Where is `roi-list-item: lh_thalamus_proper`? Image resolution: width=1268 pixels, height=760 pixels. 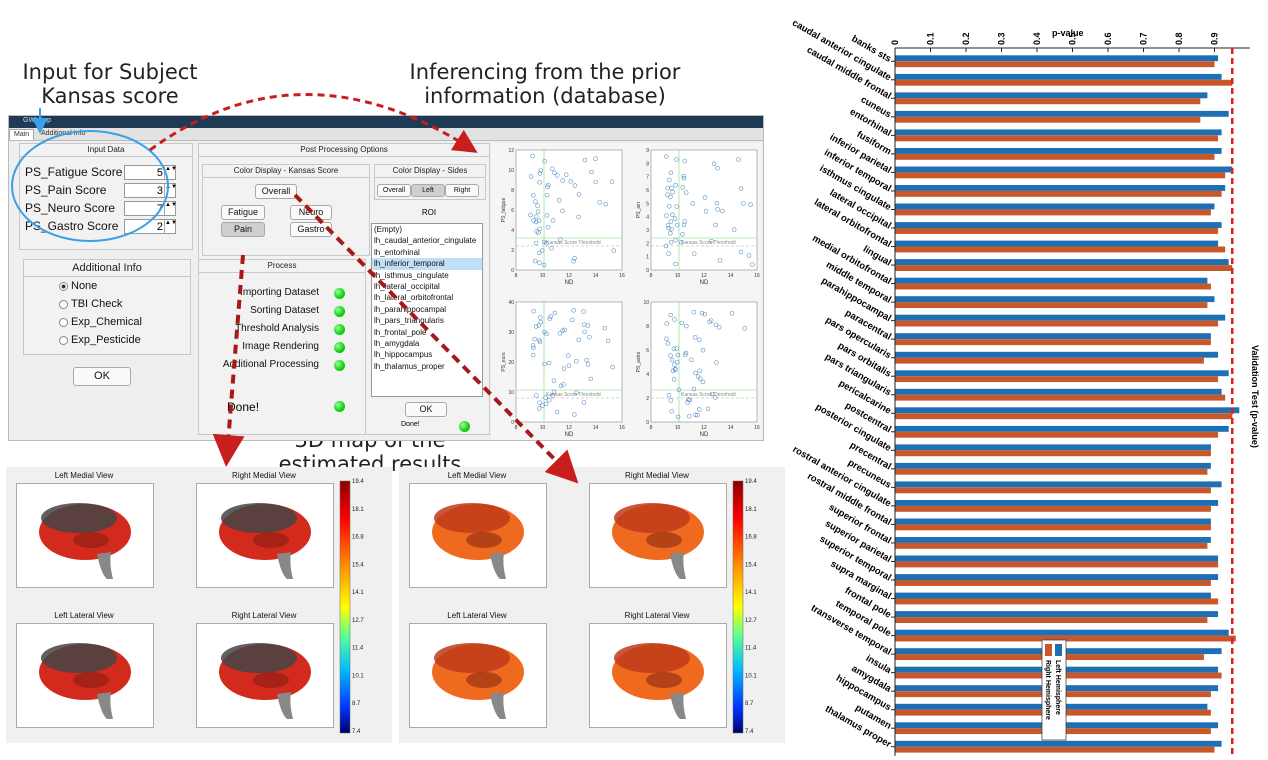
roi-list-item: lh_thalamus_proper is located at coordinates (409, 366).